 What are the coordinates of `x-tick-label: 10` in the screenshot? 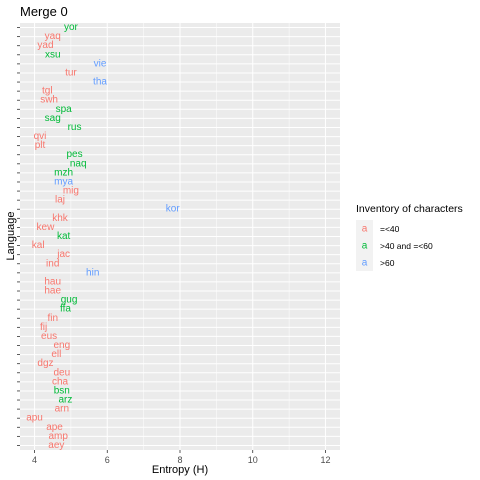 It's located at (253, 460).